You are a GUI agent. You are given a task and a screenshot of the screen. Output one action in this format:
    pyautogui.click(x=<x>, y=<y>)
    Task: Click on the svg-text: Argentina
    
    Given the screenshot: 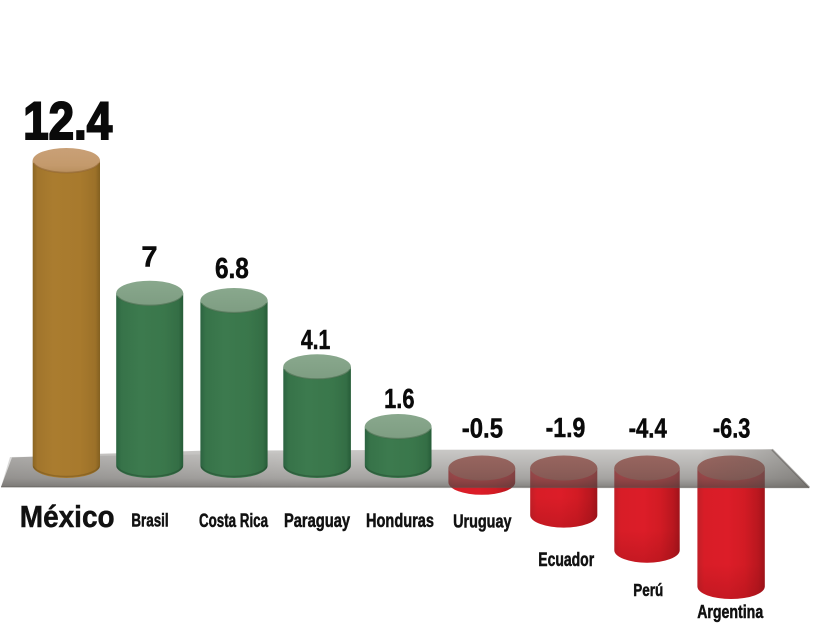 What is the action you would take?
    pyautogui.click(x=730, y=612)
    